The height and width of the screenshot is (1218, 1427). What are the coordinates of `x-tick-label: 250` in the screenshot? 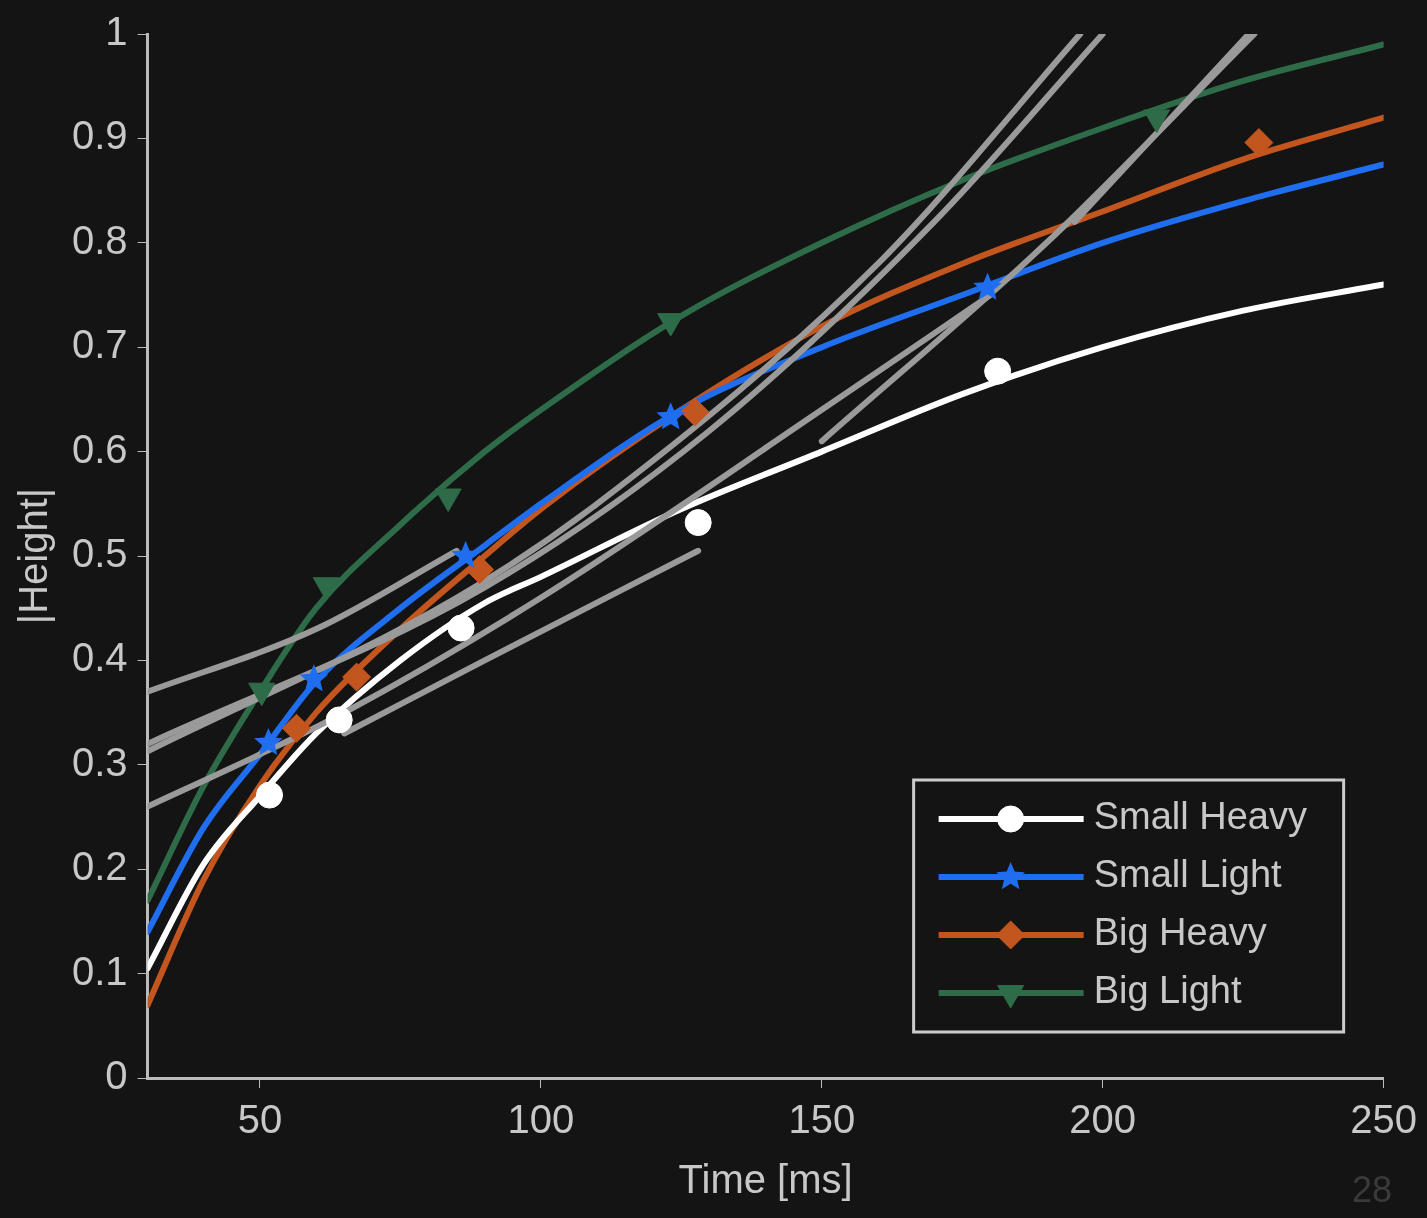 It's located at (1384, 1119).